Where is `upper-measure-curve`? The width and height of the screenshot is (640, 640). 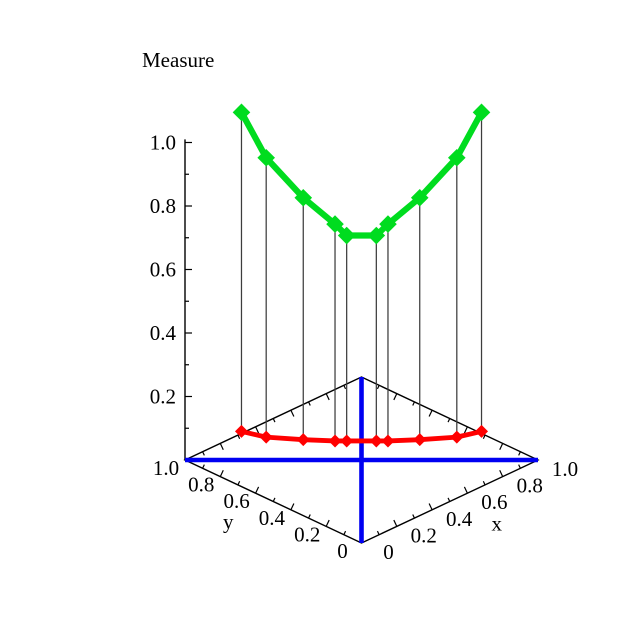
upper-measure-curve is located at coordinates (361, 174).